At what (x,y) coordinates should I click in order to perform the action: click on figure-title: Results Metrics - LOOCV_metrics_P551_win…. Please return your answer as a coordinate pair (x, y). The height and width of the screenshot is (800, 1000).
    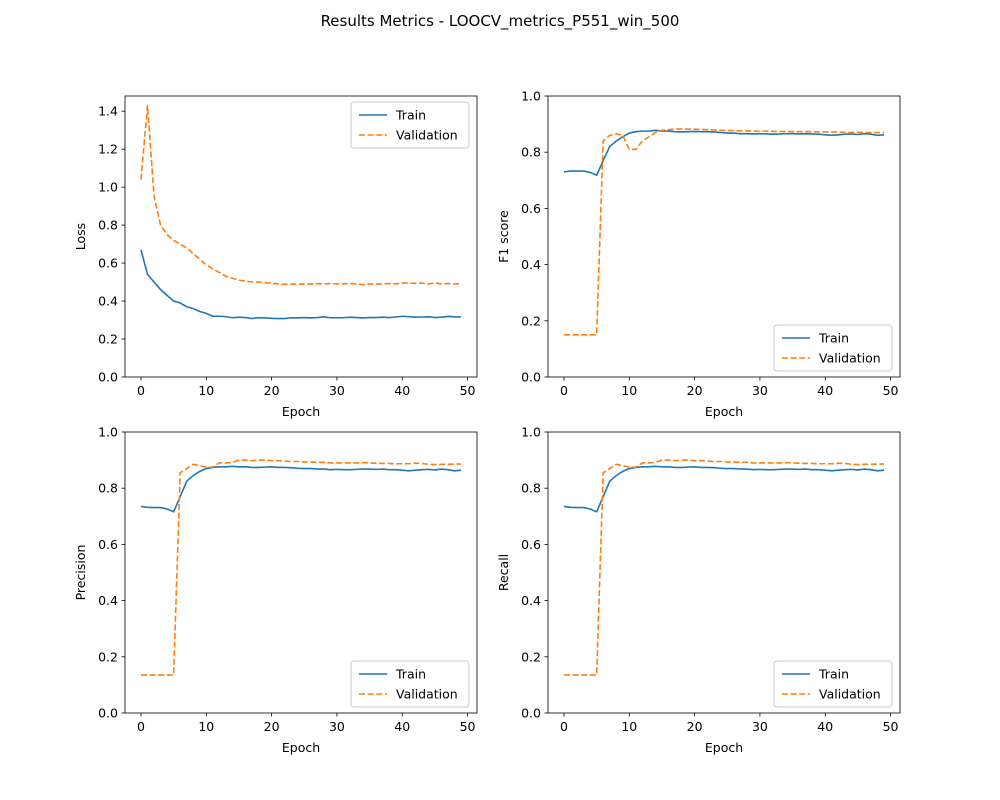
    Looking at the image, I should click on (500, 21).